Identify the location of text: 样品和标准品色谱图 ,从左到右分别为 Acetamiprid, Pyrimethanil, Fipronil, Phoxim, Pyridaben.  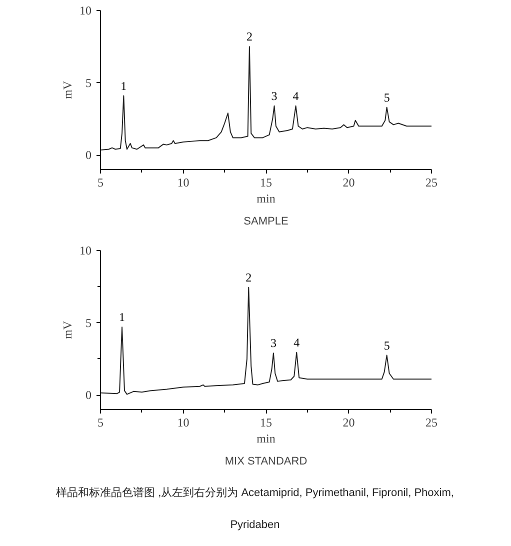
(255, 509).